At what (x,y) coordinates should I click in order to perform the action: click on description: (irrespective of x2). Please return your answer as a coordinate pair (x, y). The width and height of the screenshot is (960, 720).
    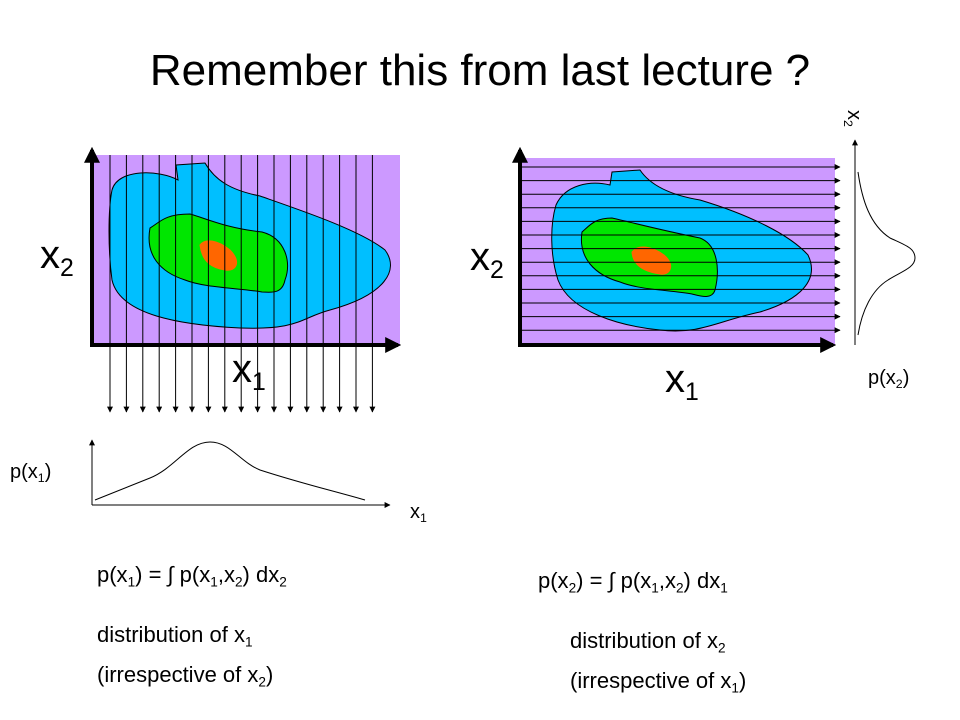
    Looking at the image, I should click on (185, 675).